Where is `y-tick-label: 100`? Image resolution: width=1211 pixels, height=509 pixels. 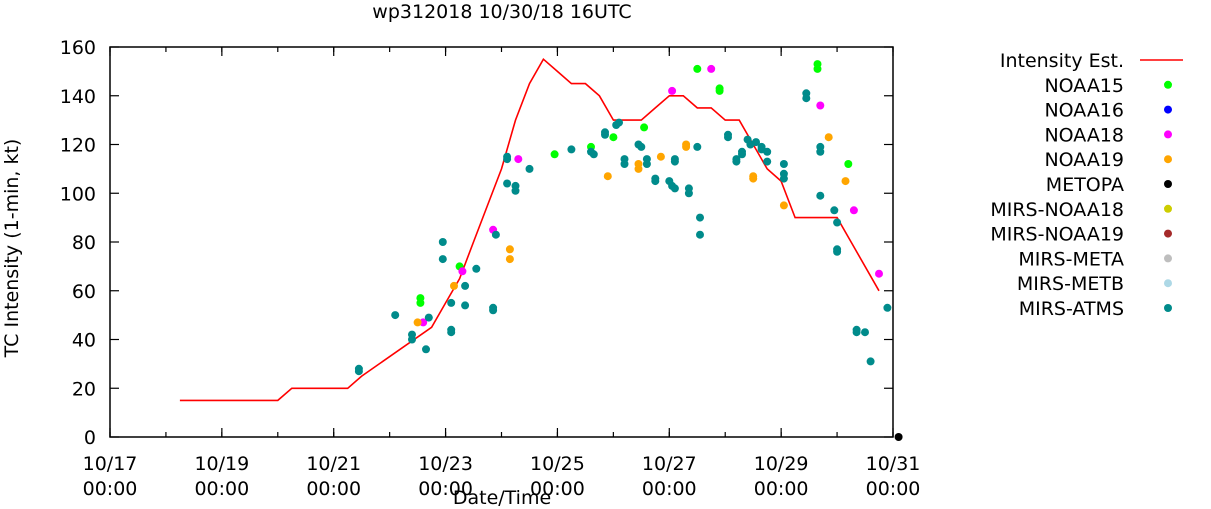 y-tick-label: 100 is located at coordinates (78, 194).